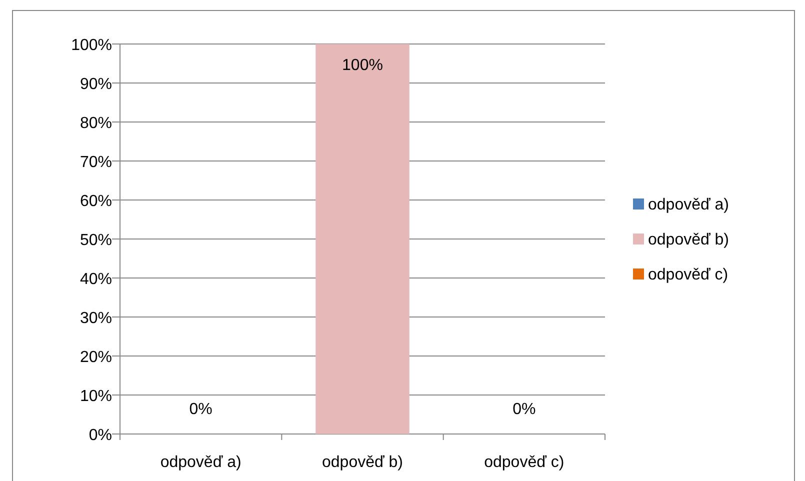 Image resolution: width=805 pixels, height=481 pixels. I want to click on legend-label: odpověď c), so click(688, 275).